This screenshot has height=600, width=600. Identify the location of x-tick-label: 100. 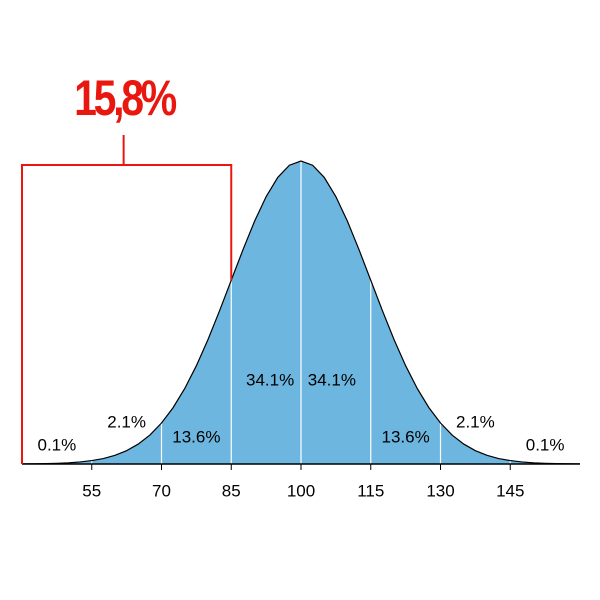
(301, 490).